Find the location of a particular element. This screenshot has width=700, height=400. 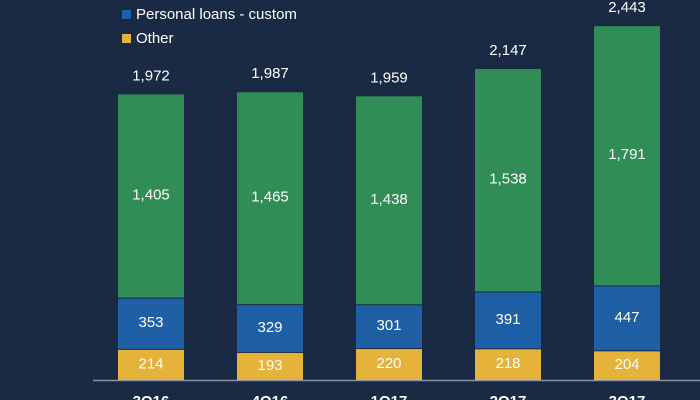

value-label: 220 is located at coordinates (388, 363).